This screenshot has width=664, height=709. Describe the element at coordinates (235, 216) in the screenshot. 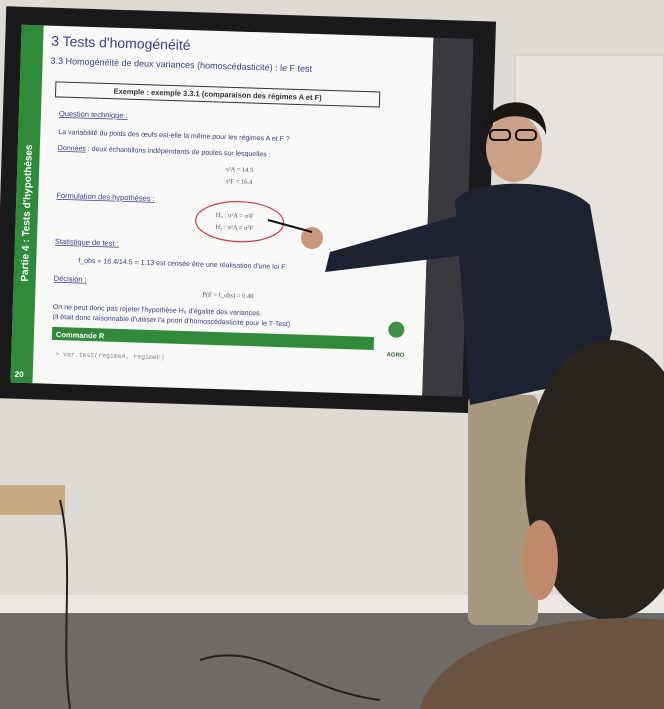

I see `hypothesis: H₀ : σ²A = σ²F` at that location.